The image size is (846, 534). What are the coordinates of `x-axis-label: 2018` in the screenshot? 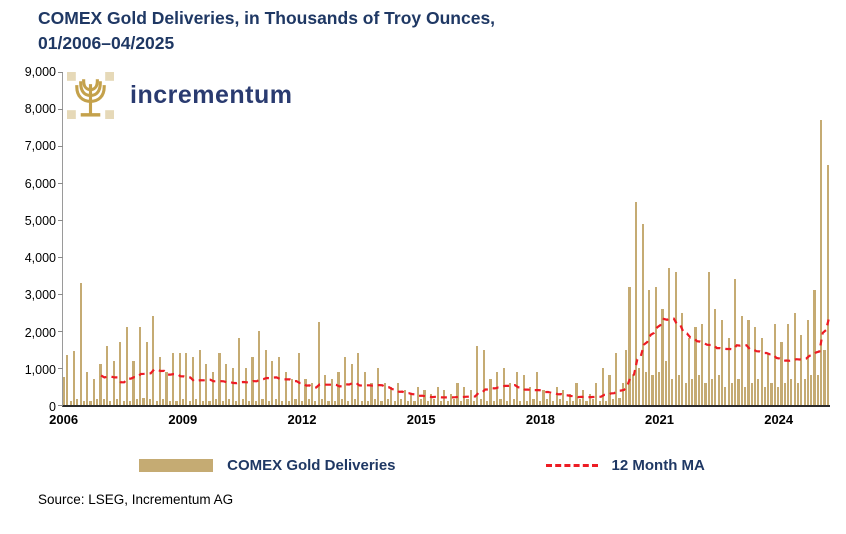 It's located at (540, 419).